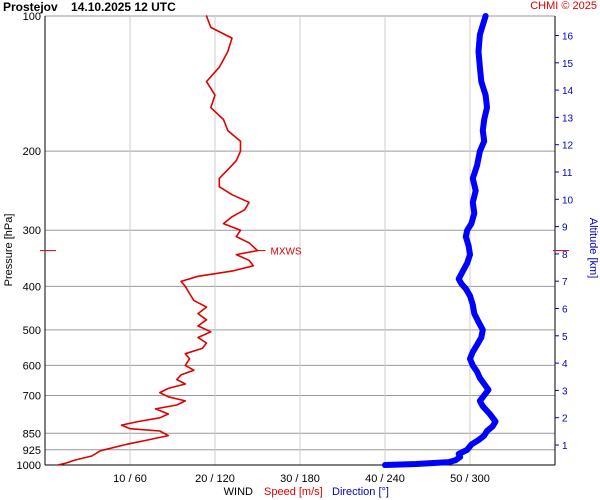  What do you see at coordinates (29, 466) in the screenshot?
I see `pressure-tick-label: 1000` at bounding box center [29, 466].